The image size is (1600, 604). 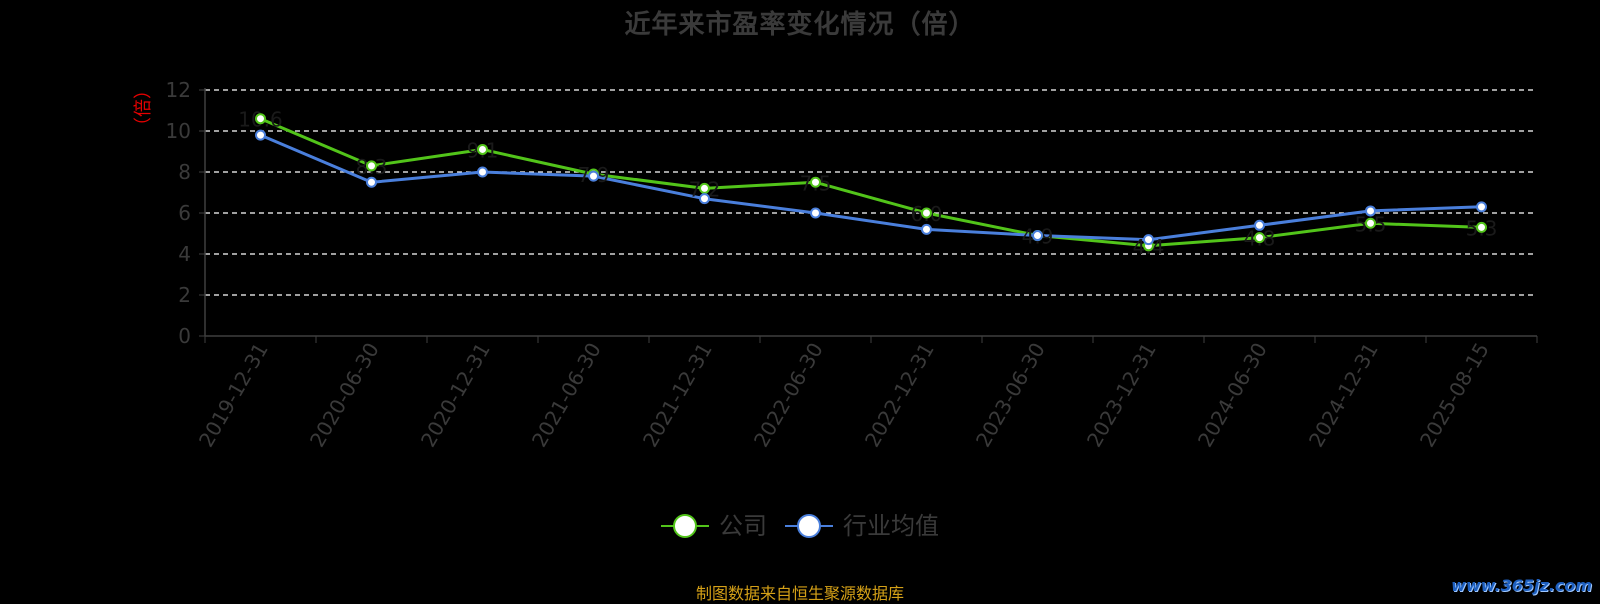 I want to click on y-tick-label: 8, so click(x=184, y=172).